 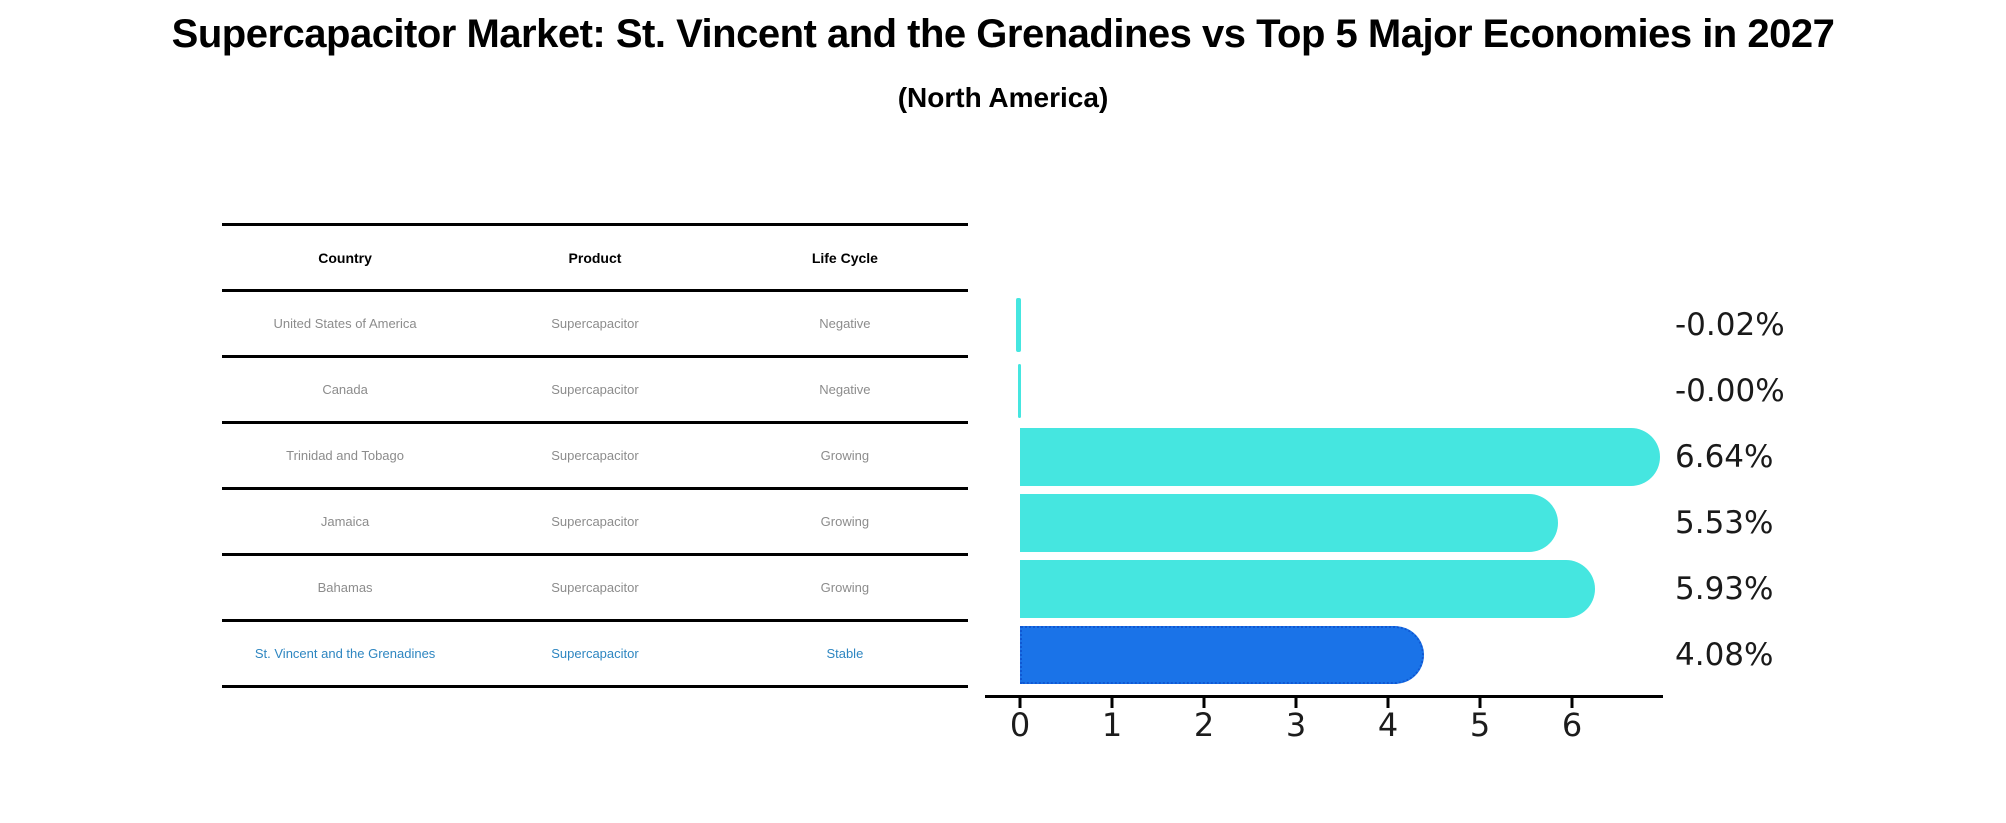 I want to click on x-axis-tick-label: 6, so click(x=1572, y=725).